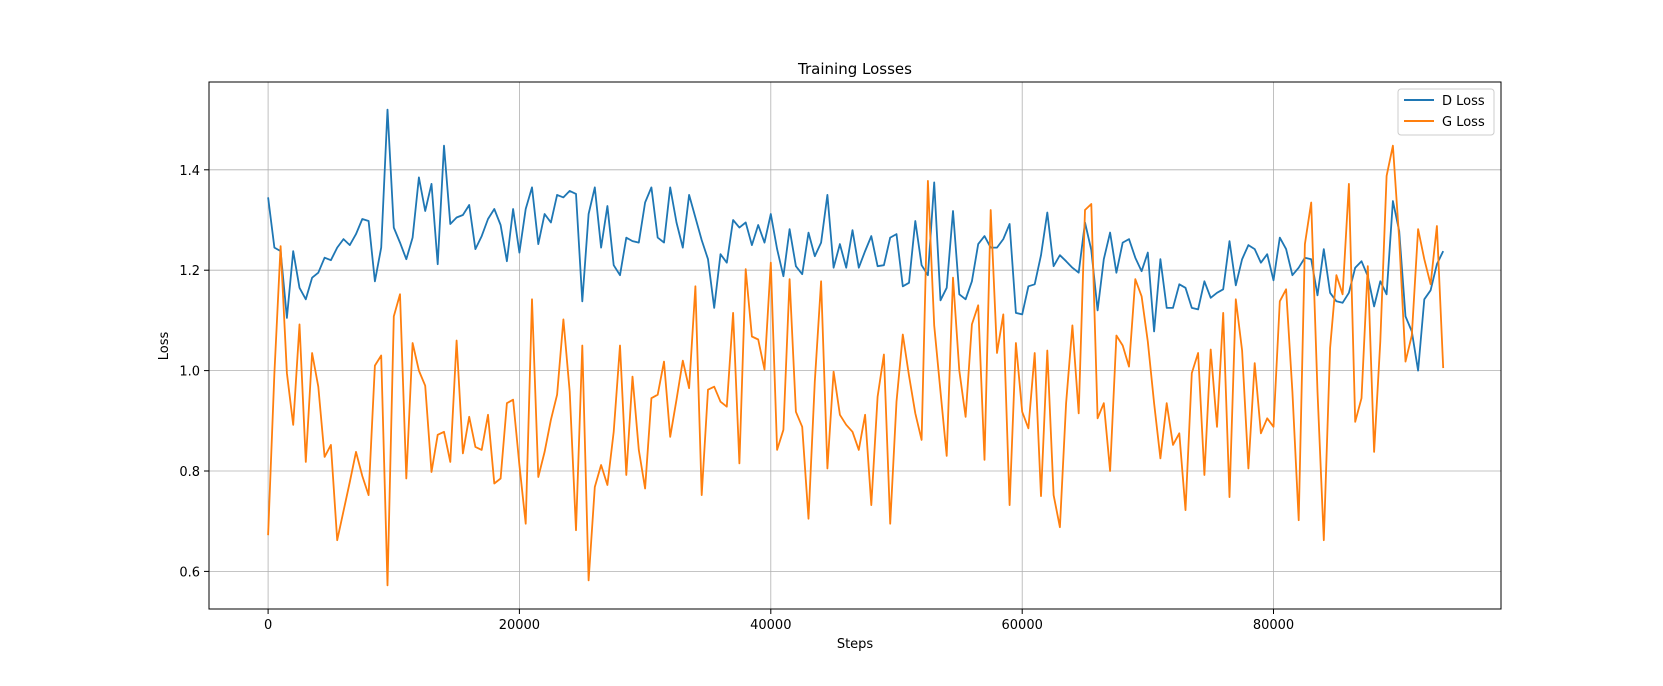 The height and width of the screenshot is (686, 1663). Describe the element at coordinates (855, 644) in the screenshot. I see `x-axis-label: Steps` at that location.